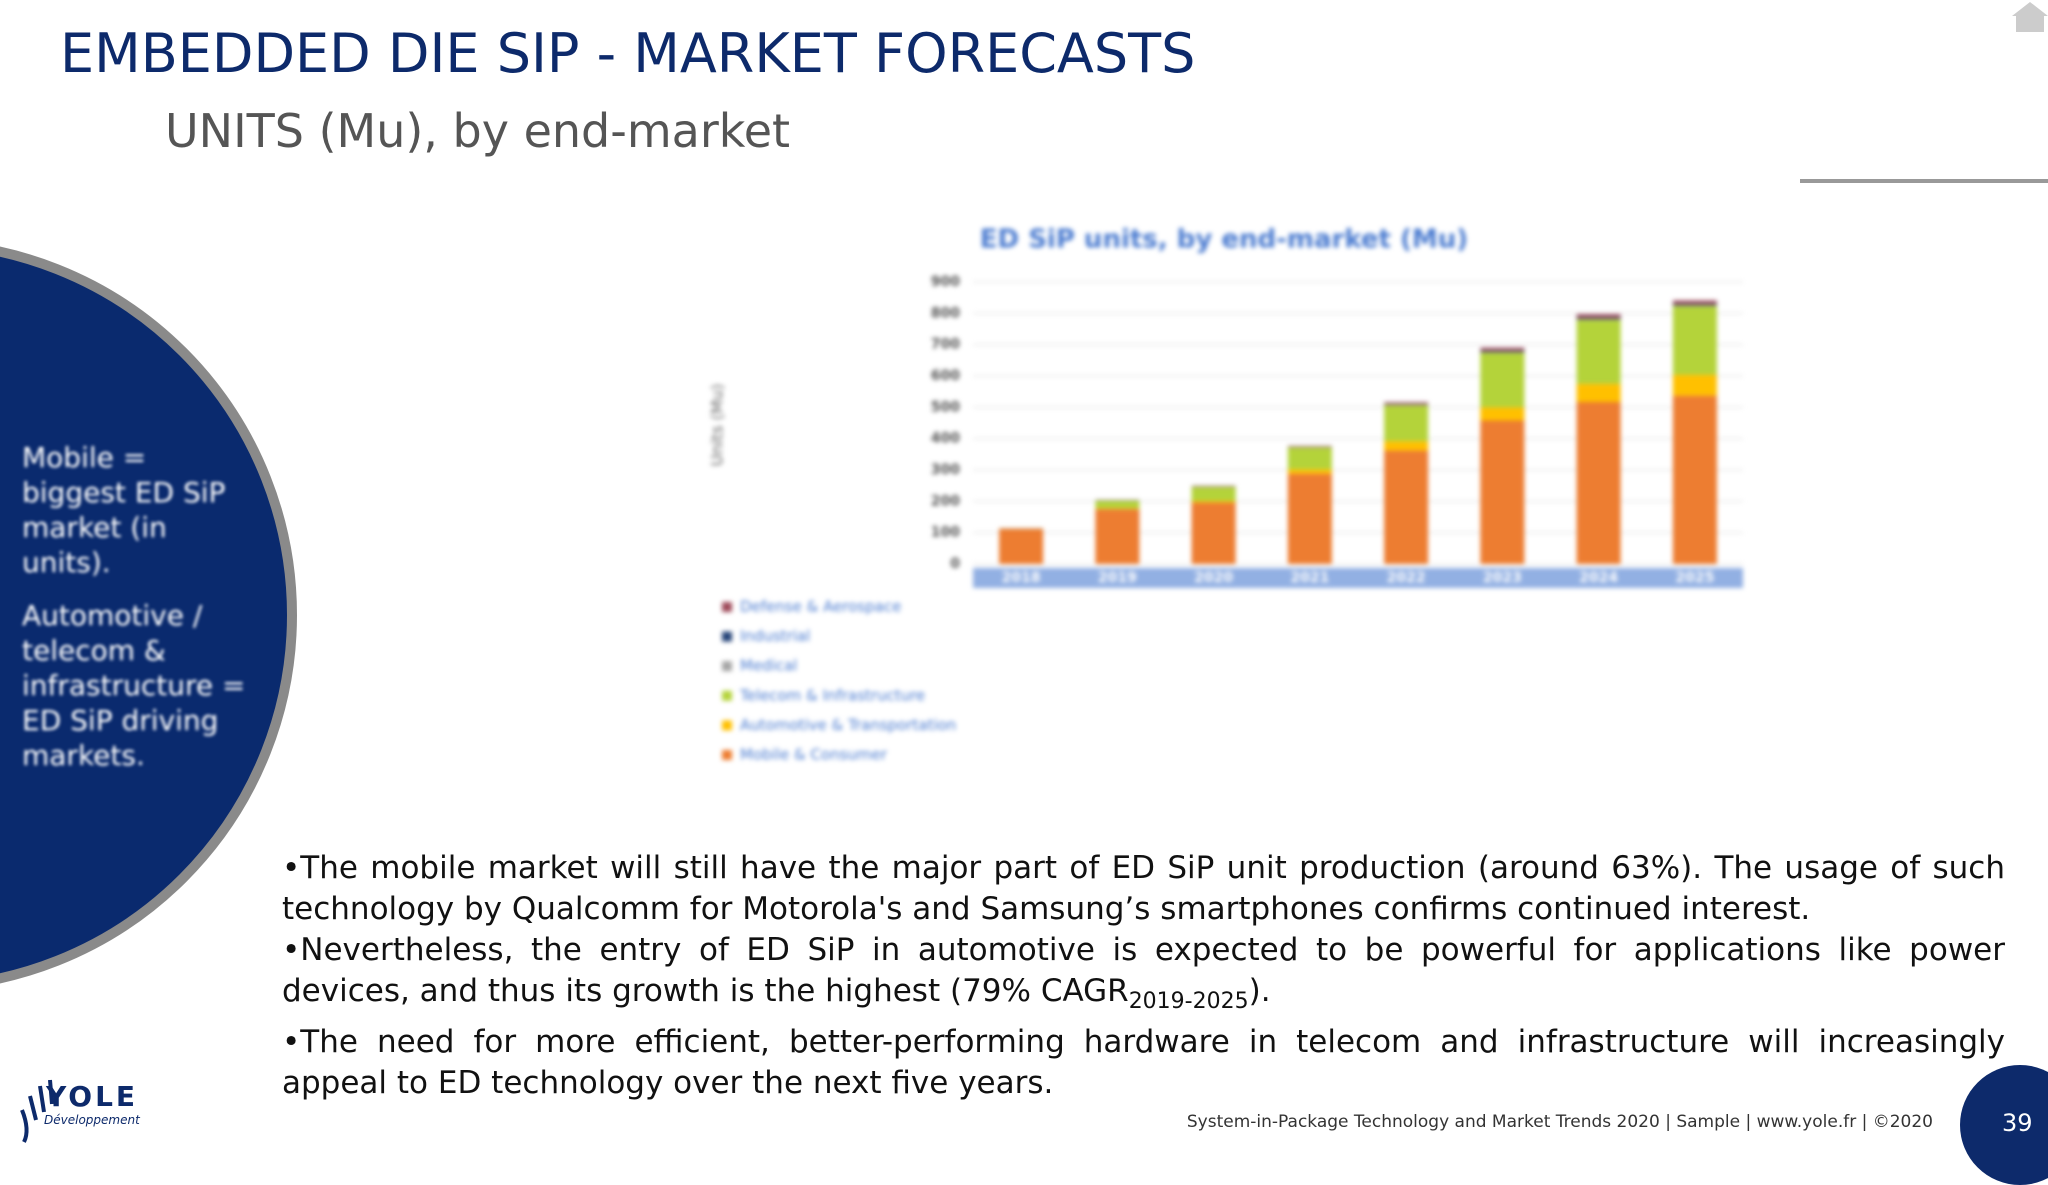 The width and height of the screenshot is (2048, 1185). Describe the element at coordinates (832, 695) in the screenshot. I see `legend-label: Telecom & Infrastructure` at that location.